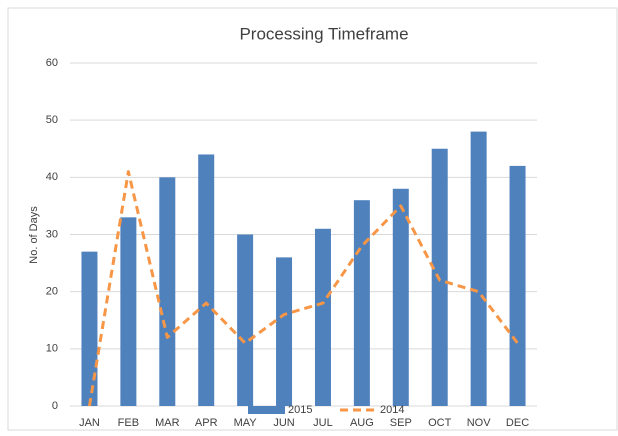 Image resolution: width=618 pixels, height=436 pixels. What do you see at coordinates (392, 410) in the screenshot?
I see `legend-label: 2014` at bounding box center [392, 410].